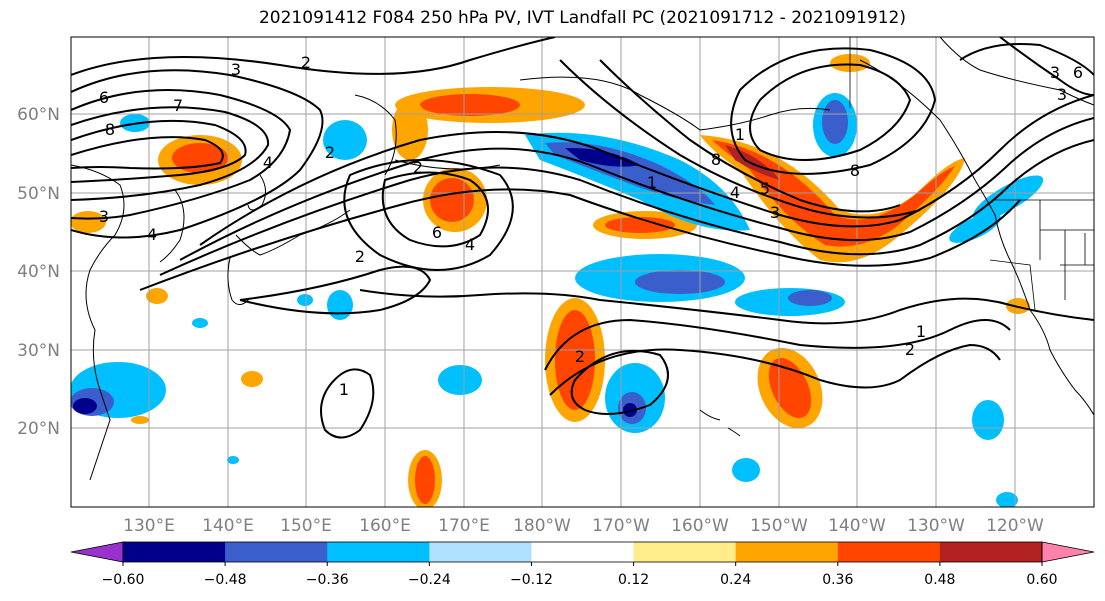 The width and height of the screenshot is (1105, 601). What do you see at coordinates (228, 526) in the screenshot?
I see `lon-label: 140°E` at bounding box center [228, 526].